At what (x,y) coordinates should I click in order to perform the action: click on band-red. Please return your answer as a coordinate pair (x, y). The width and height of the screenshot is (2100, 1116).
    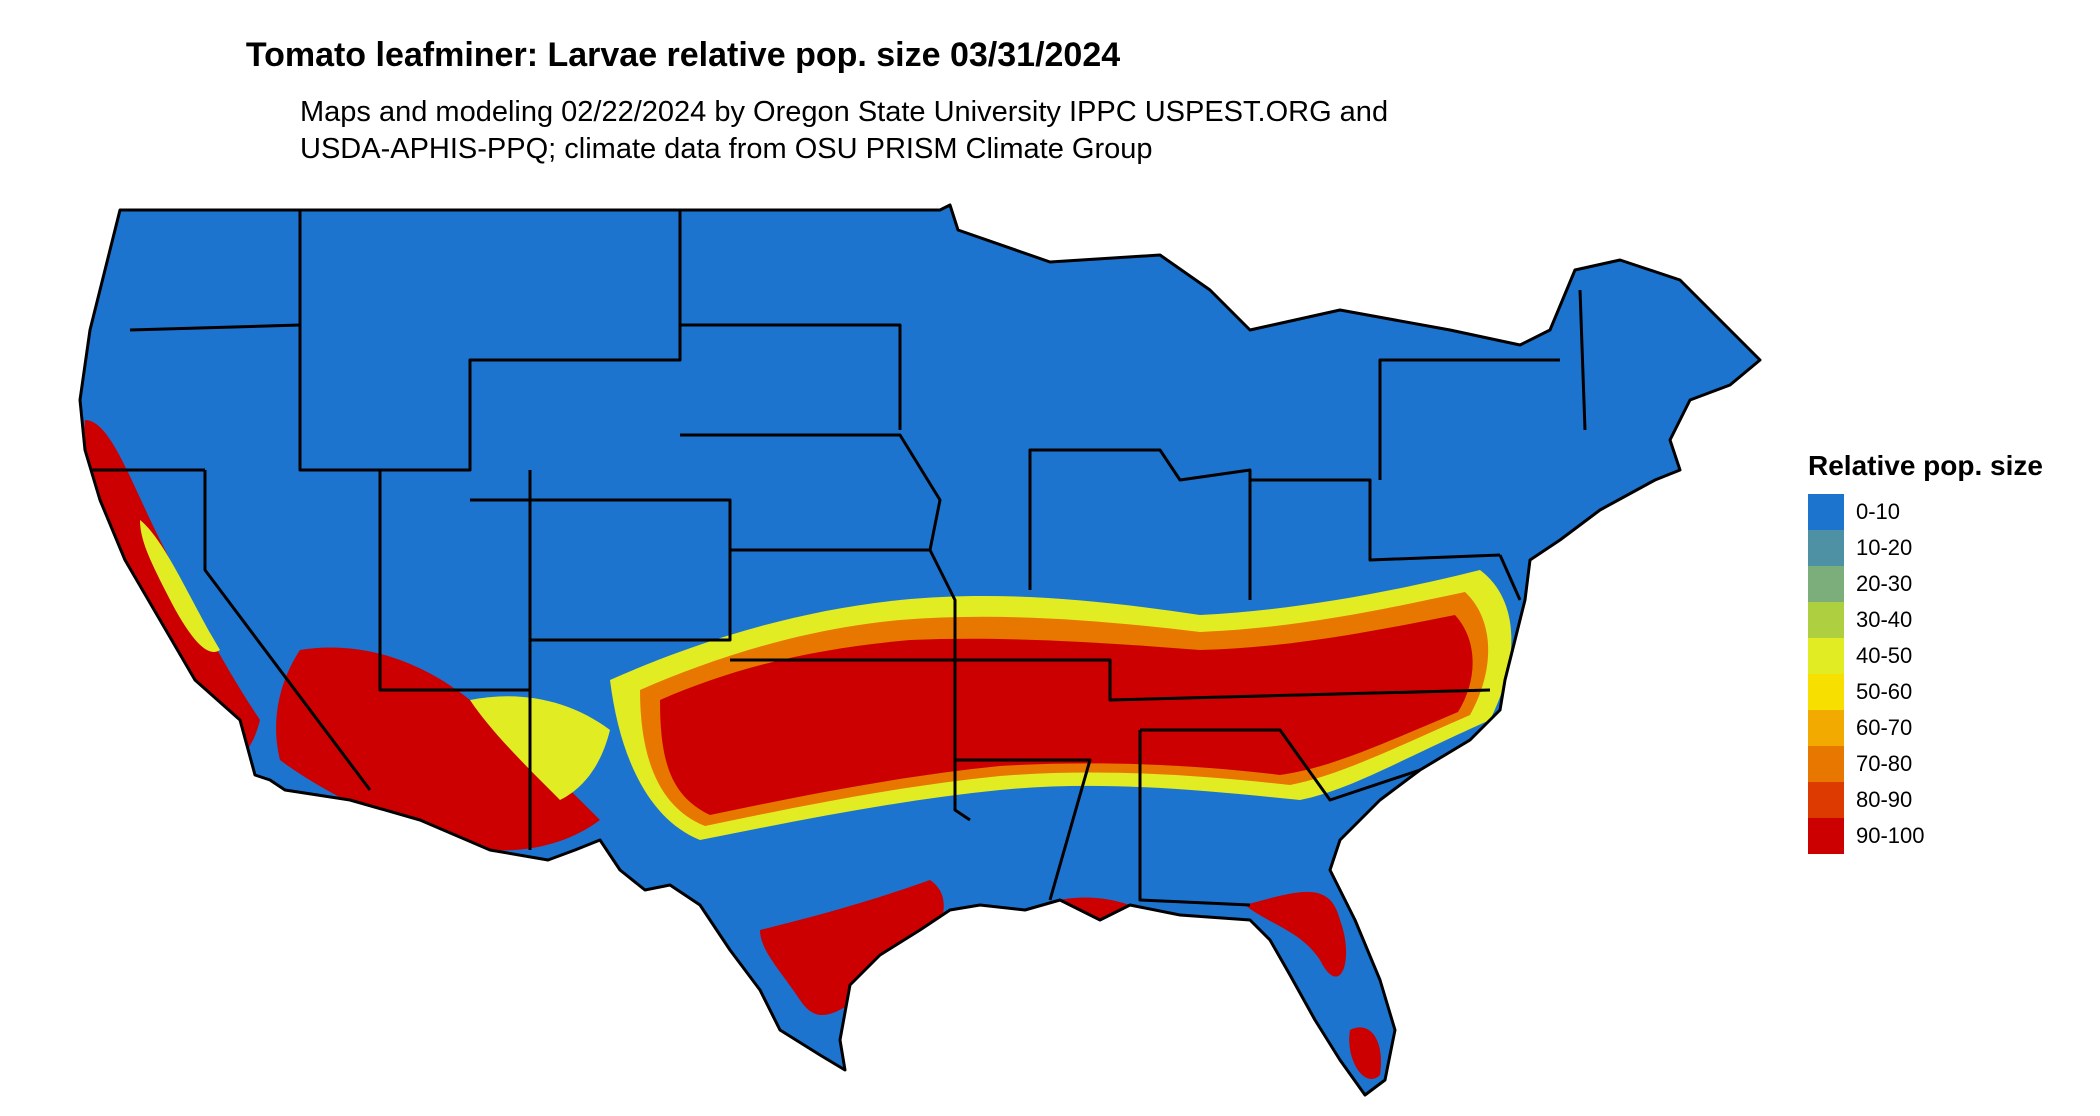
    Looking at the image, I should click on (1066, 715).